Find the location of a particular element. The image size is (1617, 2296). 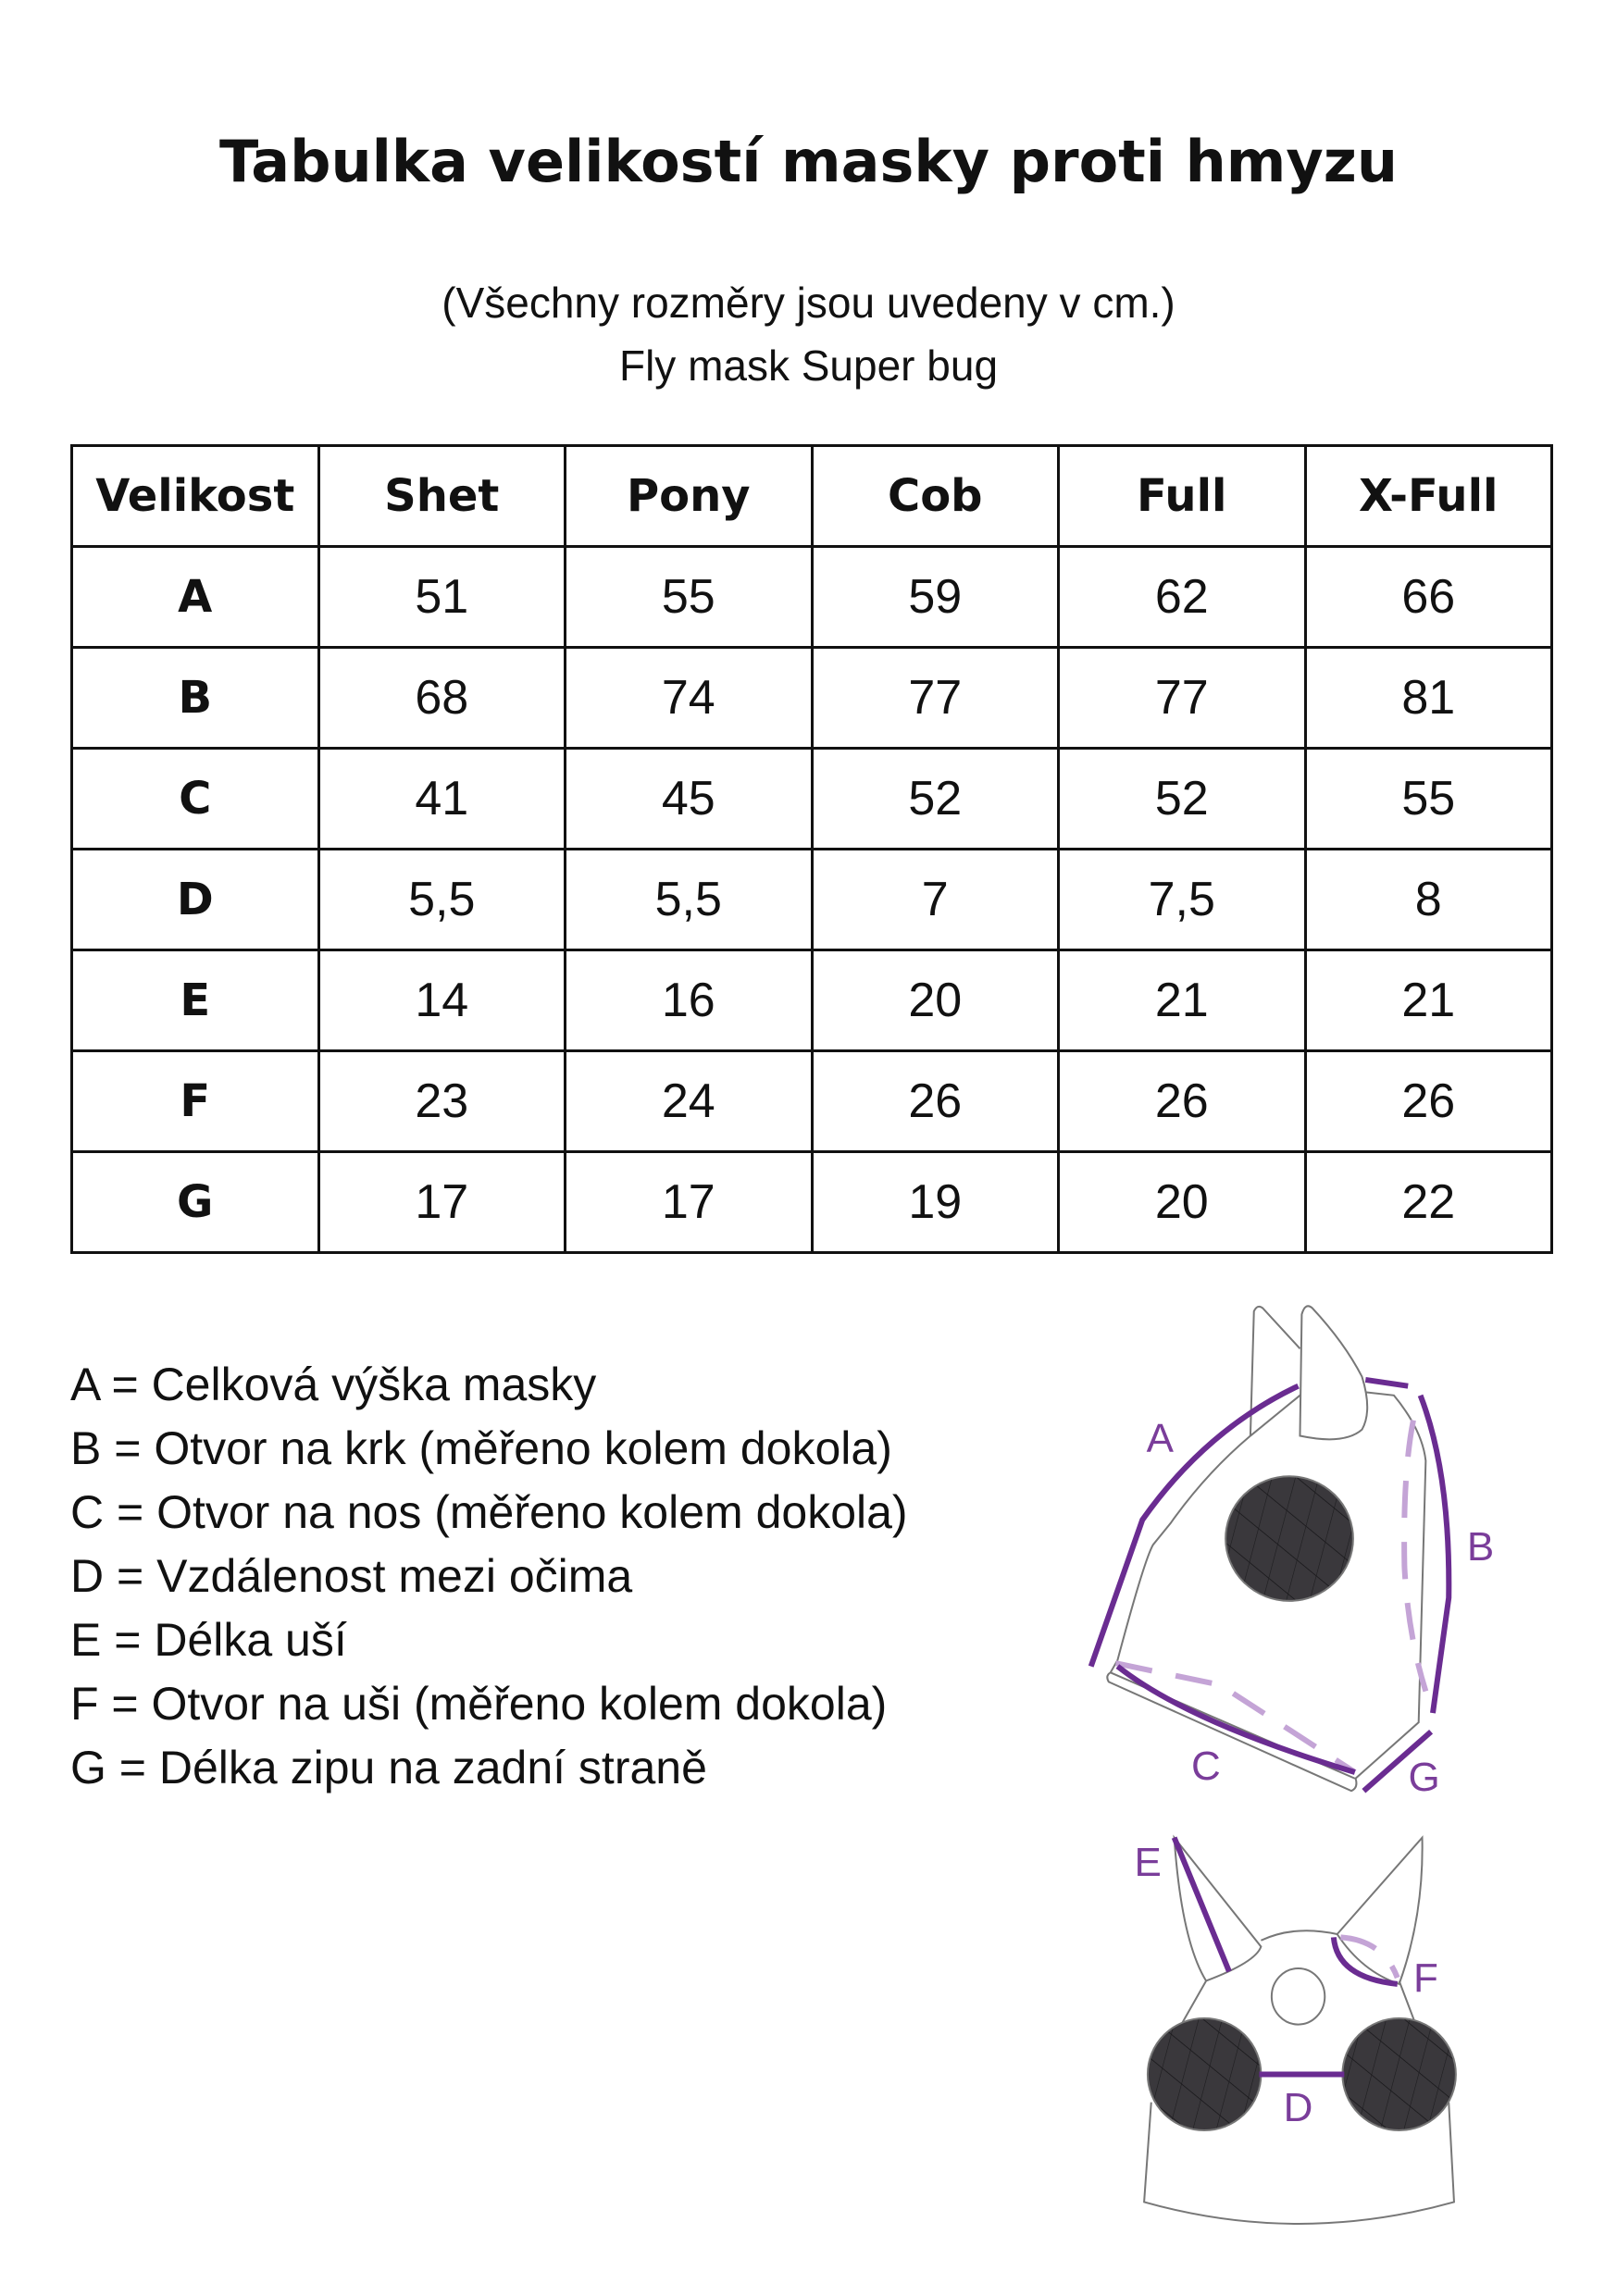

subtitle-units: (Všechny rozměry jsou uvedeny v cm.) is located at coordinates (808, 303).